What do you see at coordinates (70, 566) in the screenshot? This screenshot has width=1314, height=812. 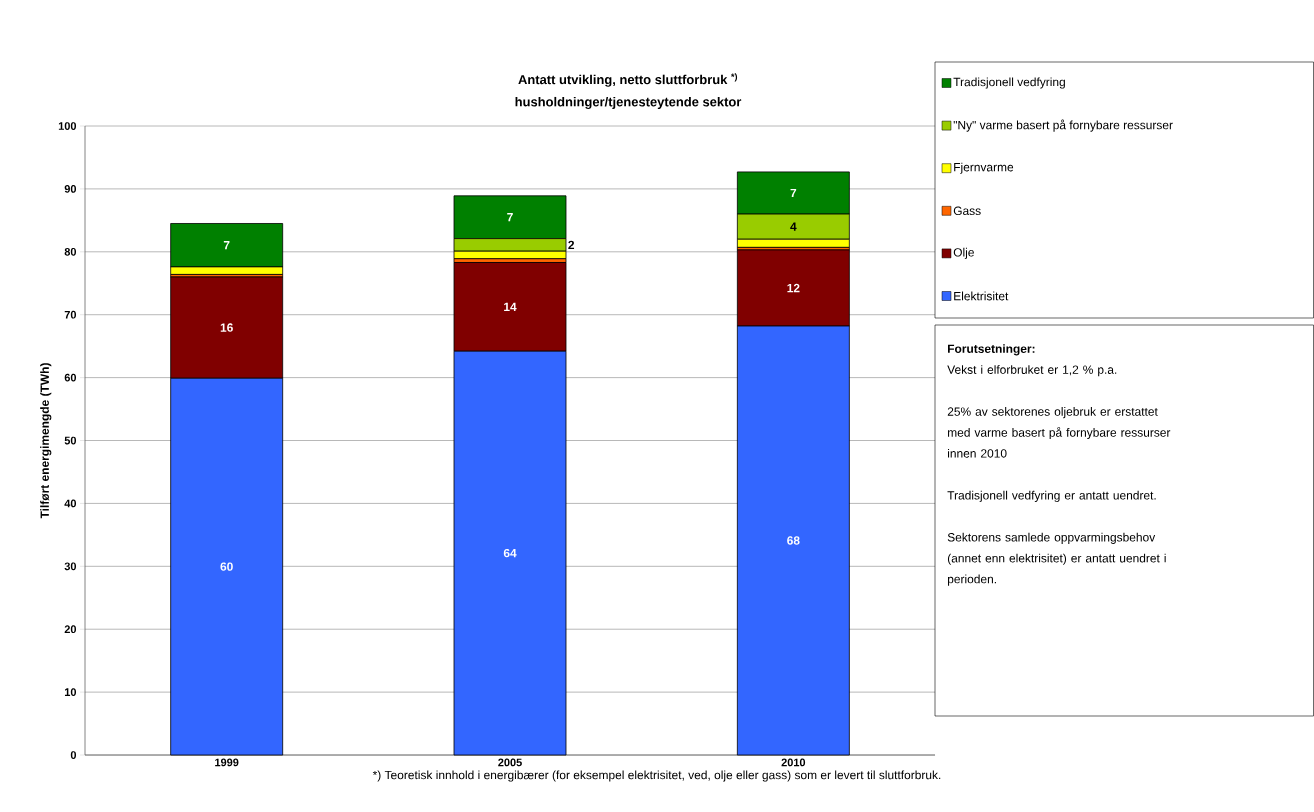 I see `y-tick-label: 30` at bounding box center [70, 566].